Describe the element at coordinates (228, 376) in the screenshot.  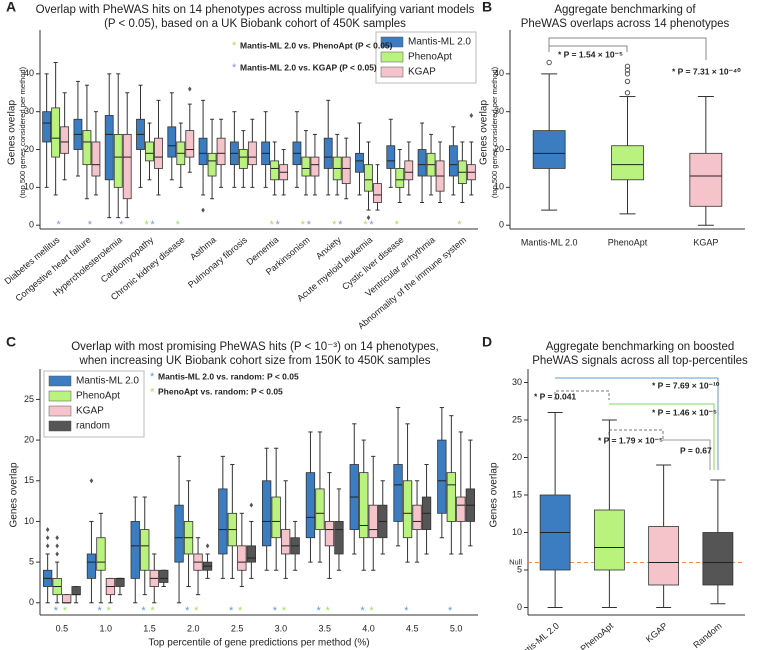
I see `legend-significance: Mantis-ML 2.0 vs. random: P < 0.05` at that location.